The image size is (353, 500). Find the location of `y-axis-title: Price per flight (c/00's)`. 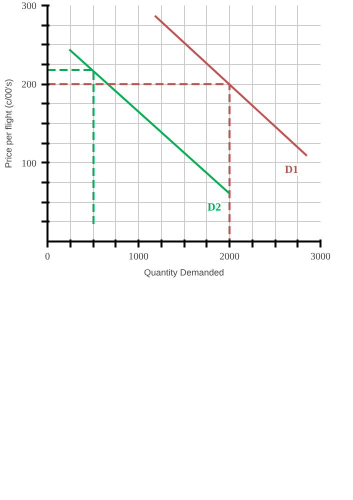

y-axis-title: Price per flight (c/00's) is located at coordinates (9, 123).